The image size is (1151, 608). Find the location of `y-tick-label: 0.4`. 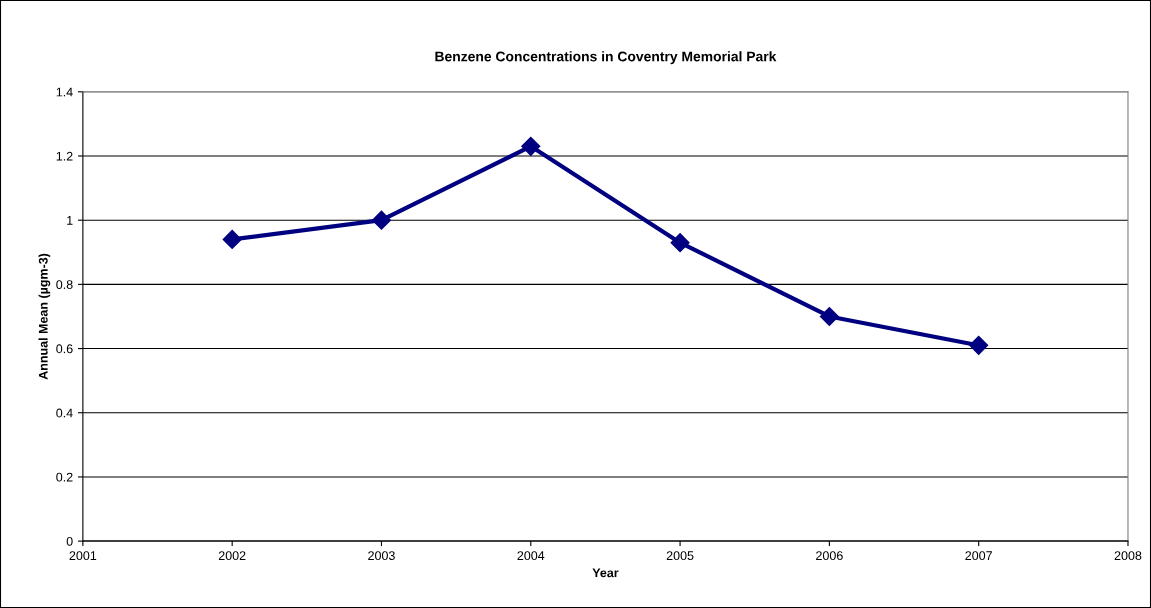

y-tick-label: 0.4 is located at coordinates (64, 413).